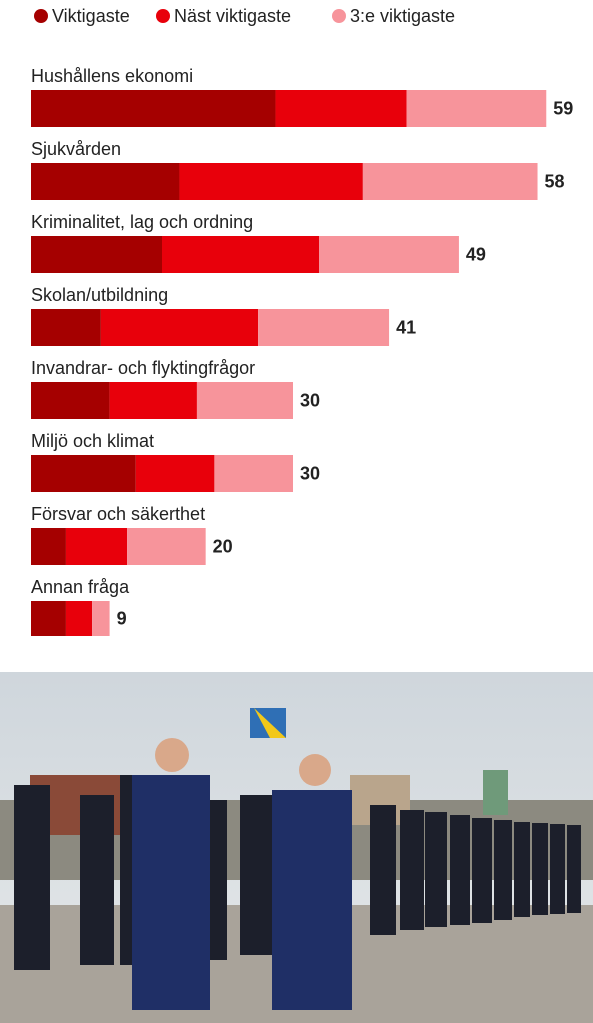 Image resolution: width=593 pixels, height=1023 pixels. I want to click on total-label: 20, so click(223, 546).